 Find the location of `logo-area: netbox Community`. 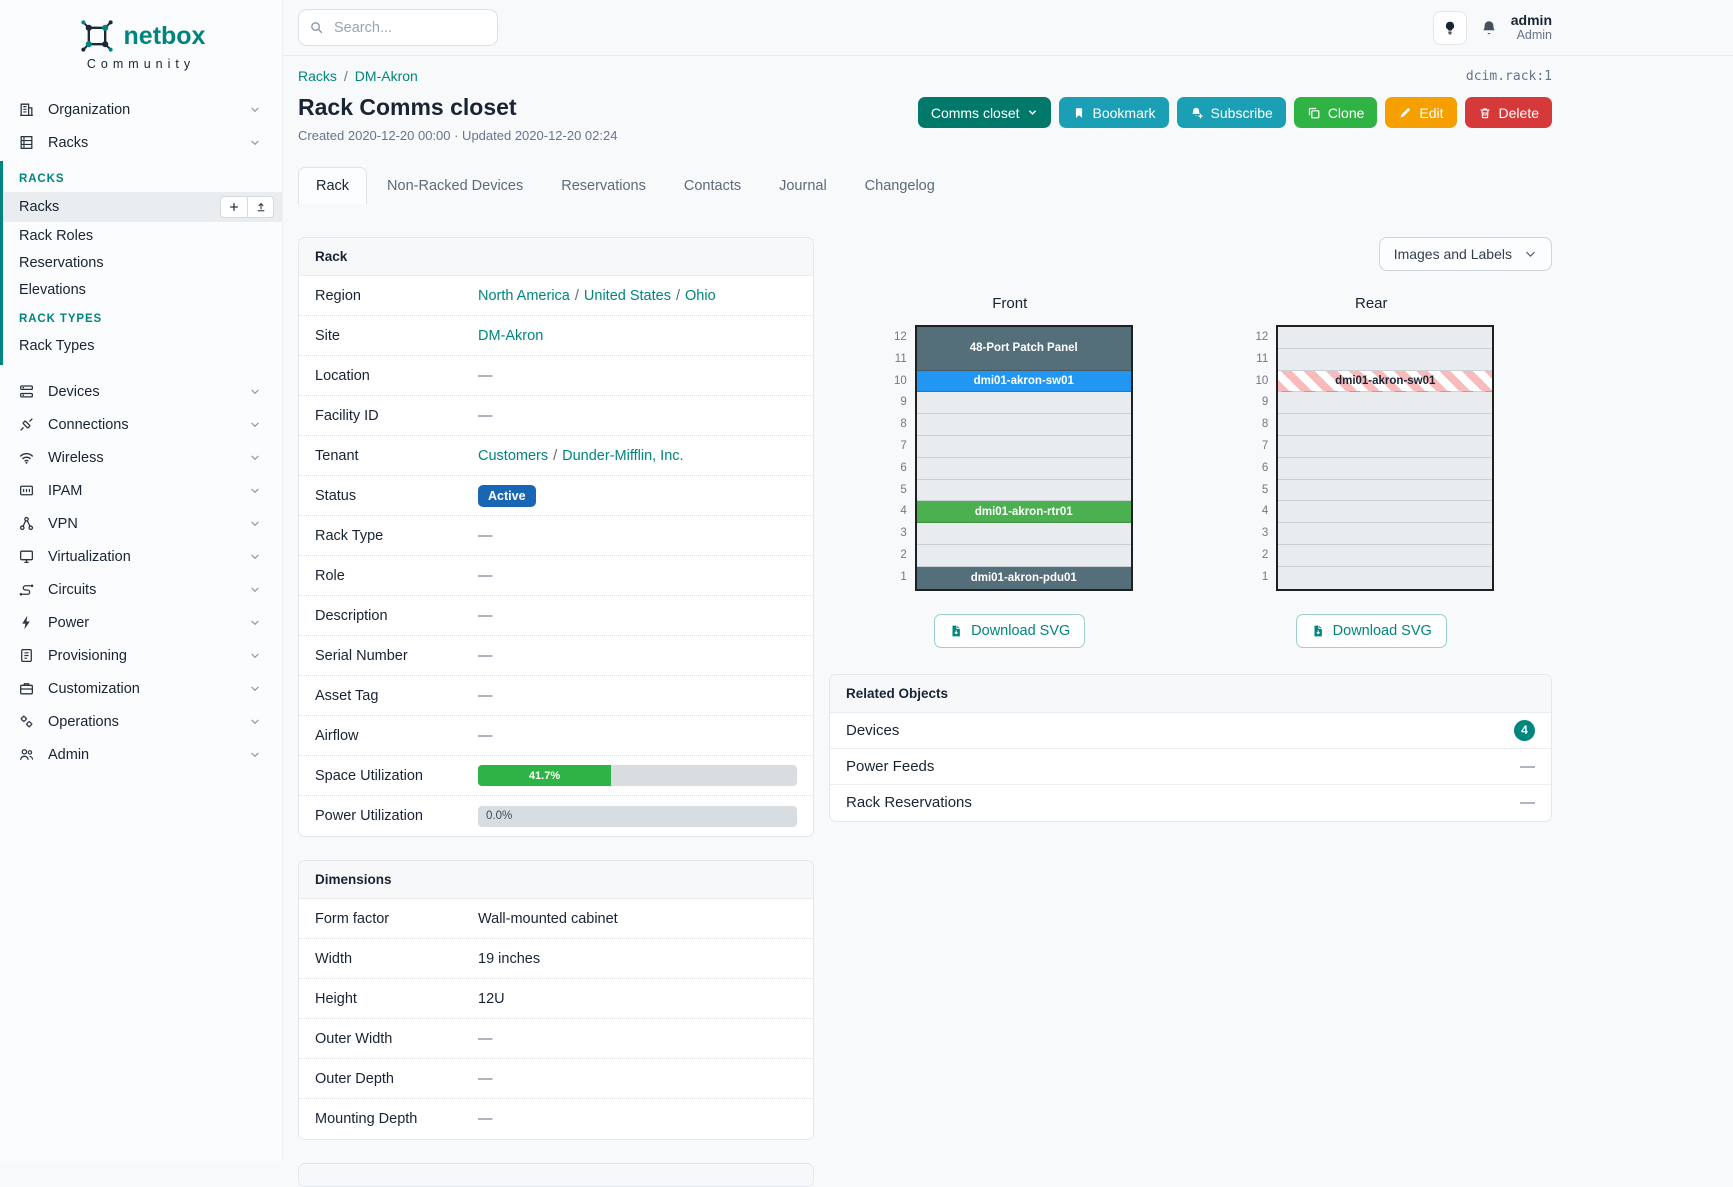

logo-area: netbox Community is located at coordinates (141, 39).